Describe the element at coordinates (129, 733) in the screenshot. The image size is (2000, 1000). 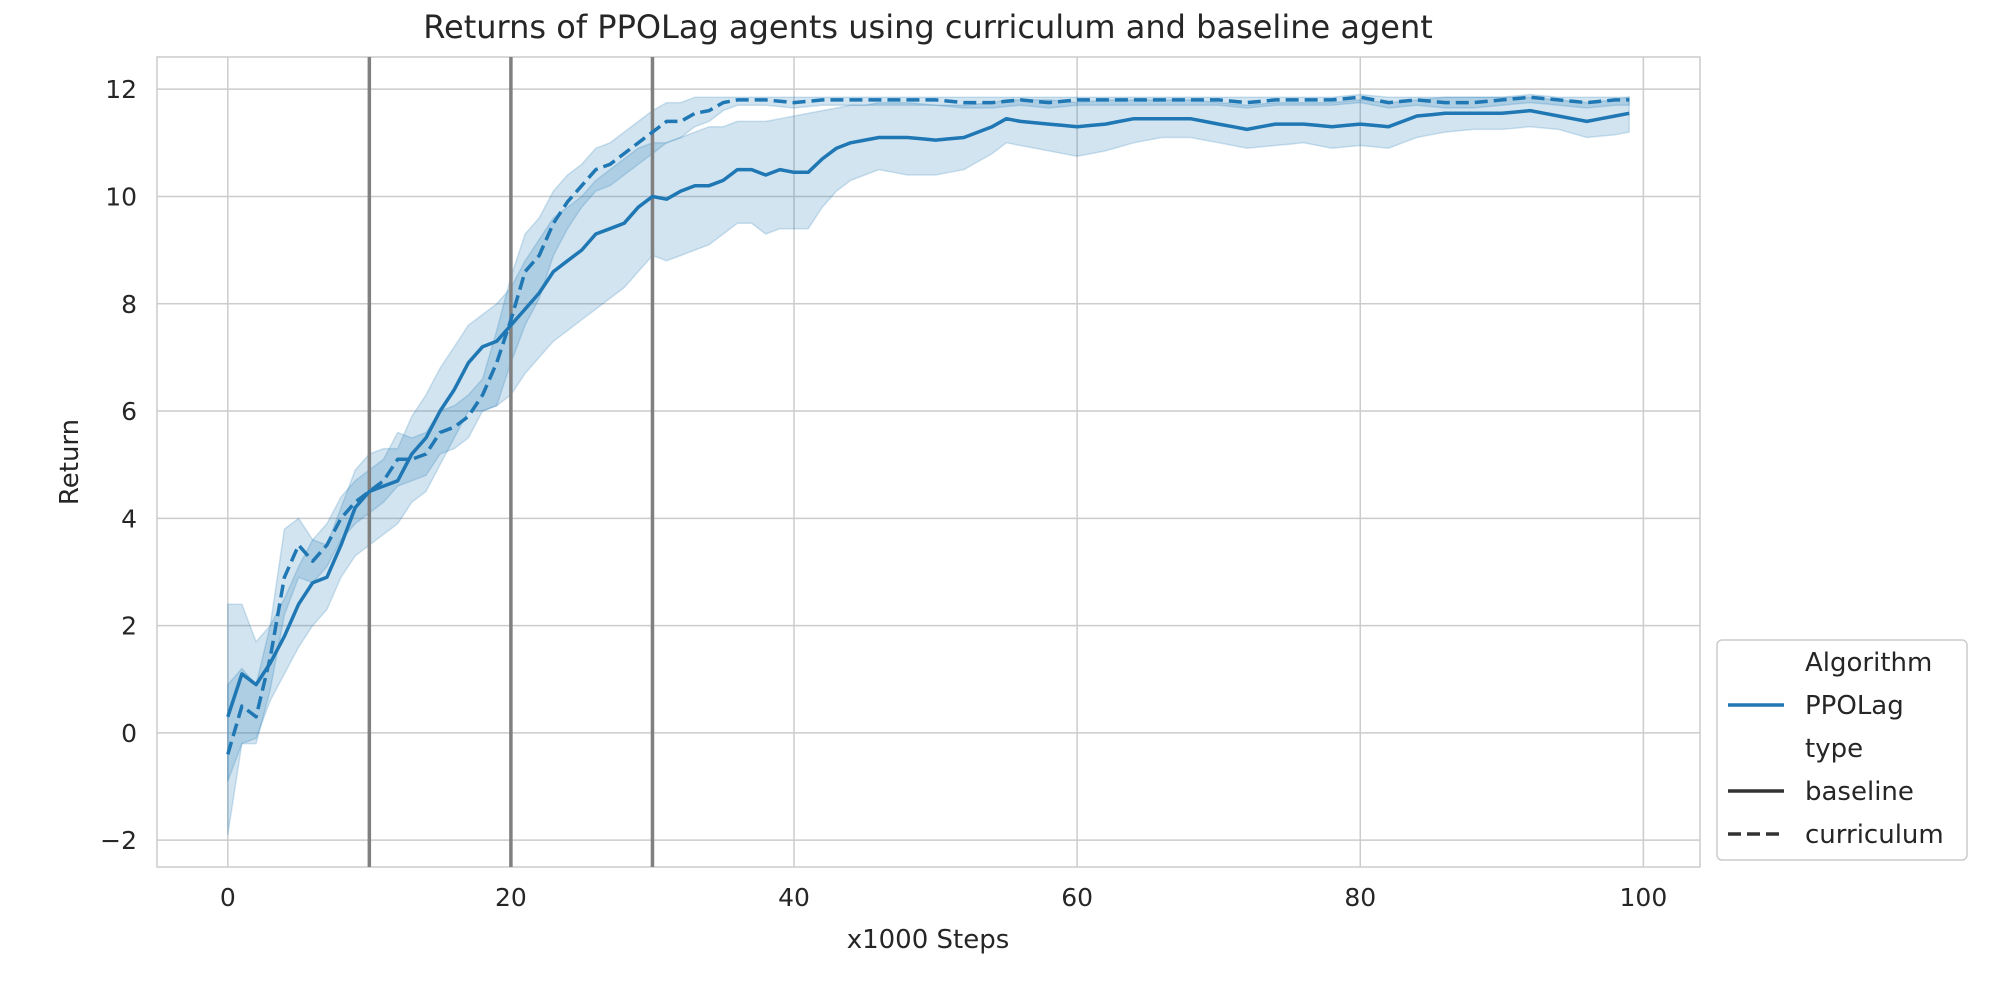
I see `y-tick-label: 0` at that location.